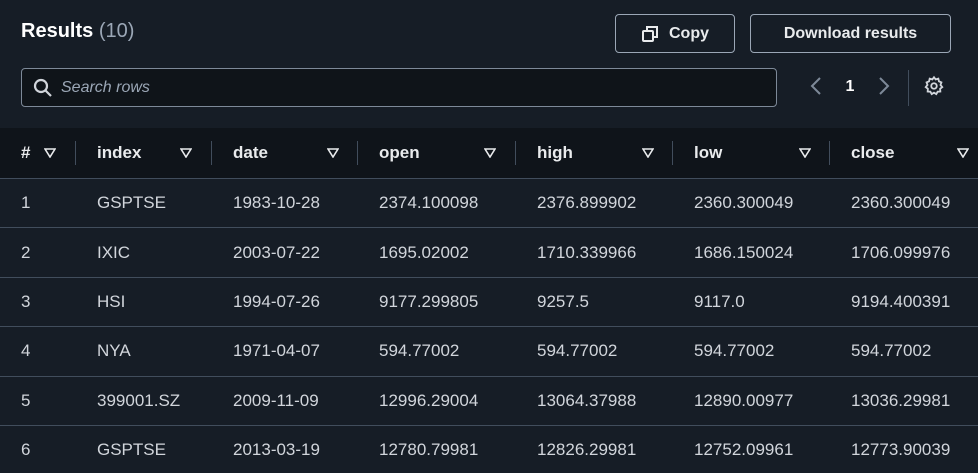 The width and height of the screenshot is (978, 473). Describe the element at coordinates (873, 152) in the screenshot. I see `column-header-label: close` at that location.